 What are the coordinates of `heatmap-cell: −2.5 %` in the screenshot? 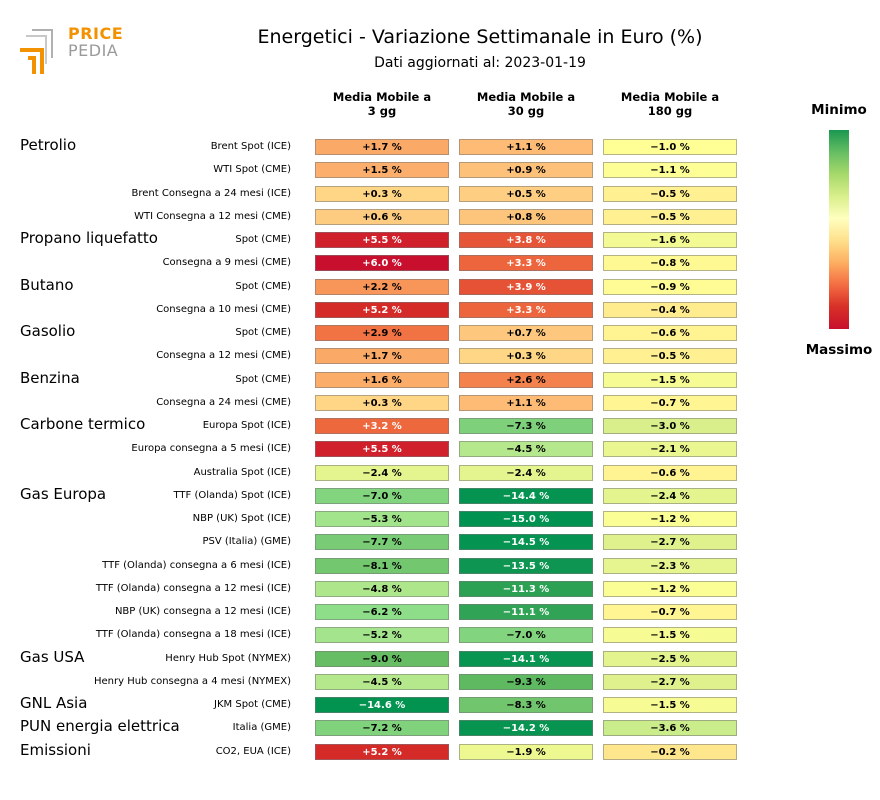 It's located at (670, 658).